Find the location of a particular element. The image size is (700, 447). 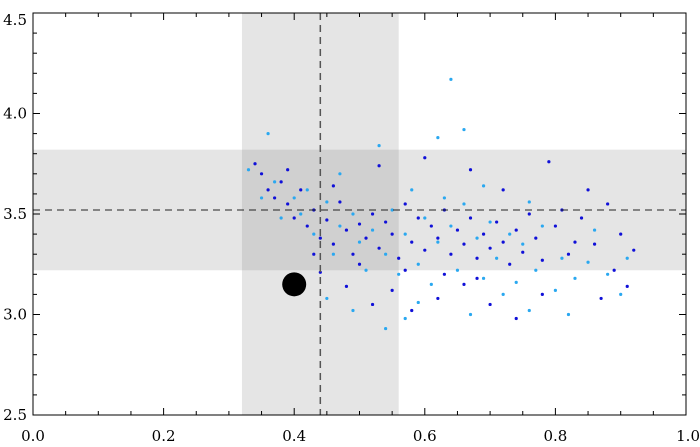

y-tick-label: 3.5 is located at coordinates (15, 214).